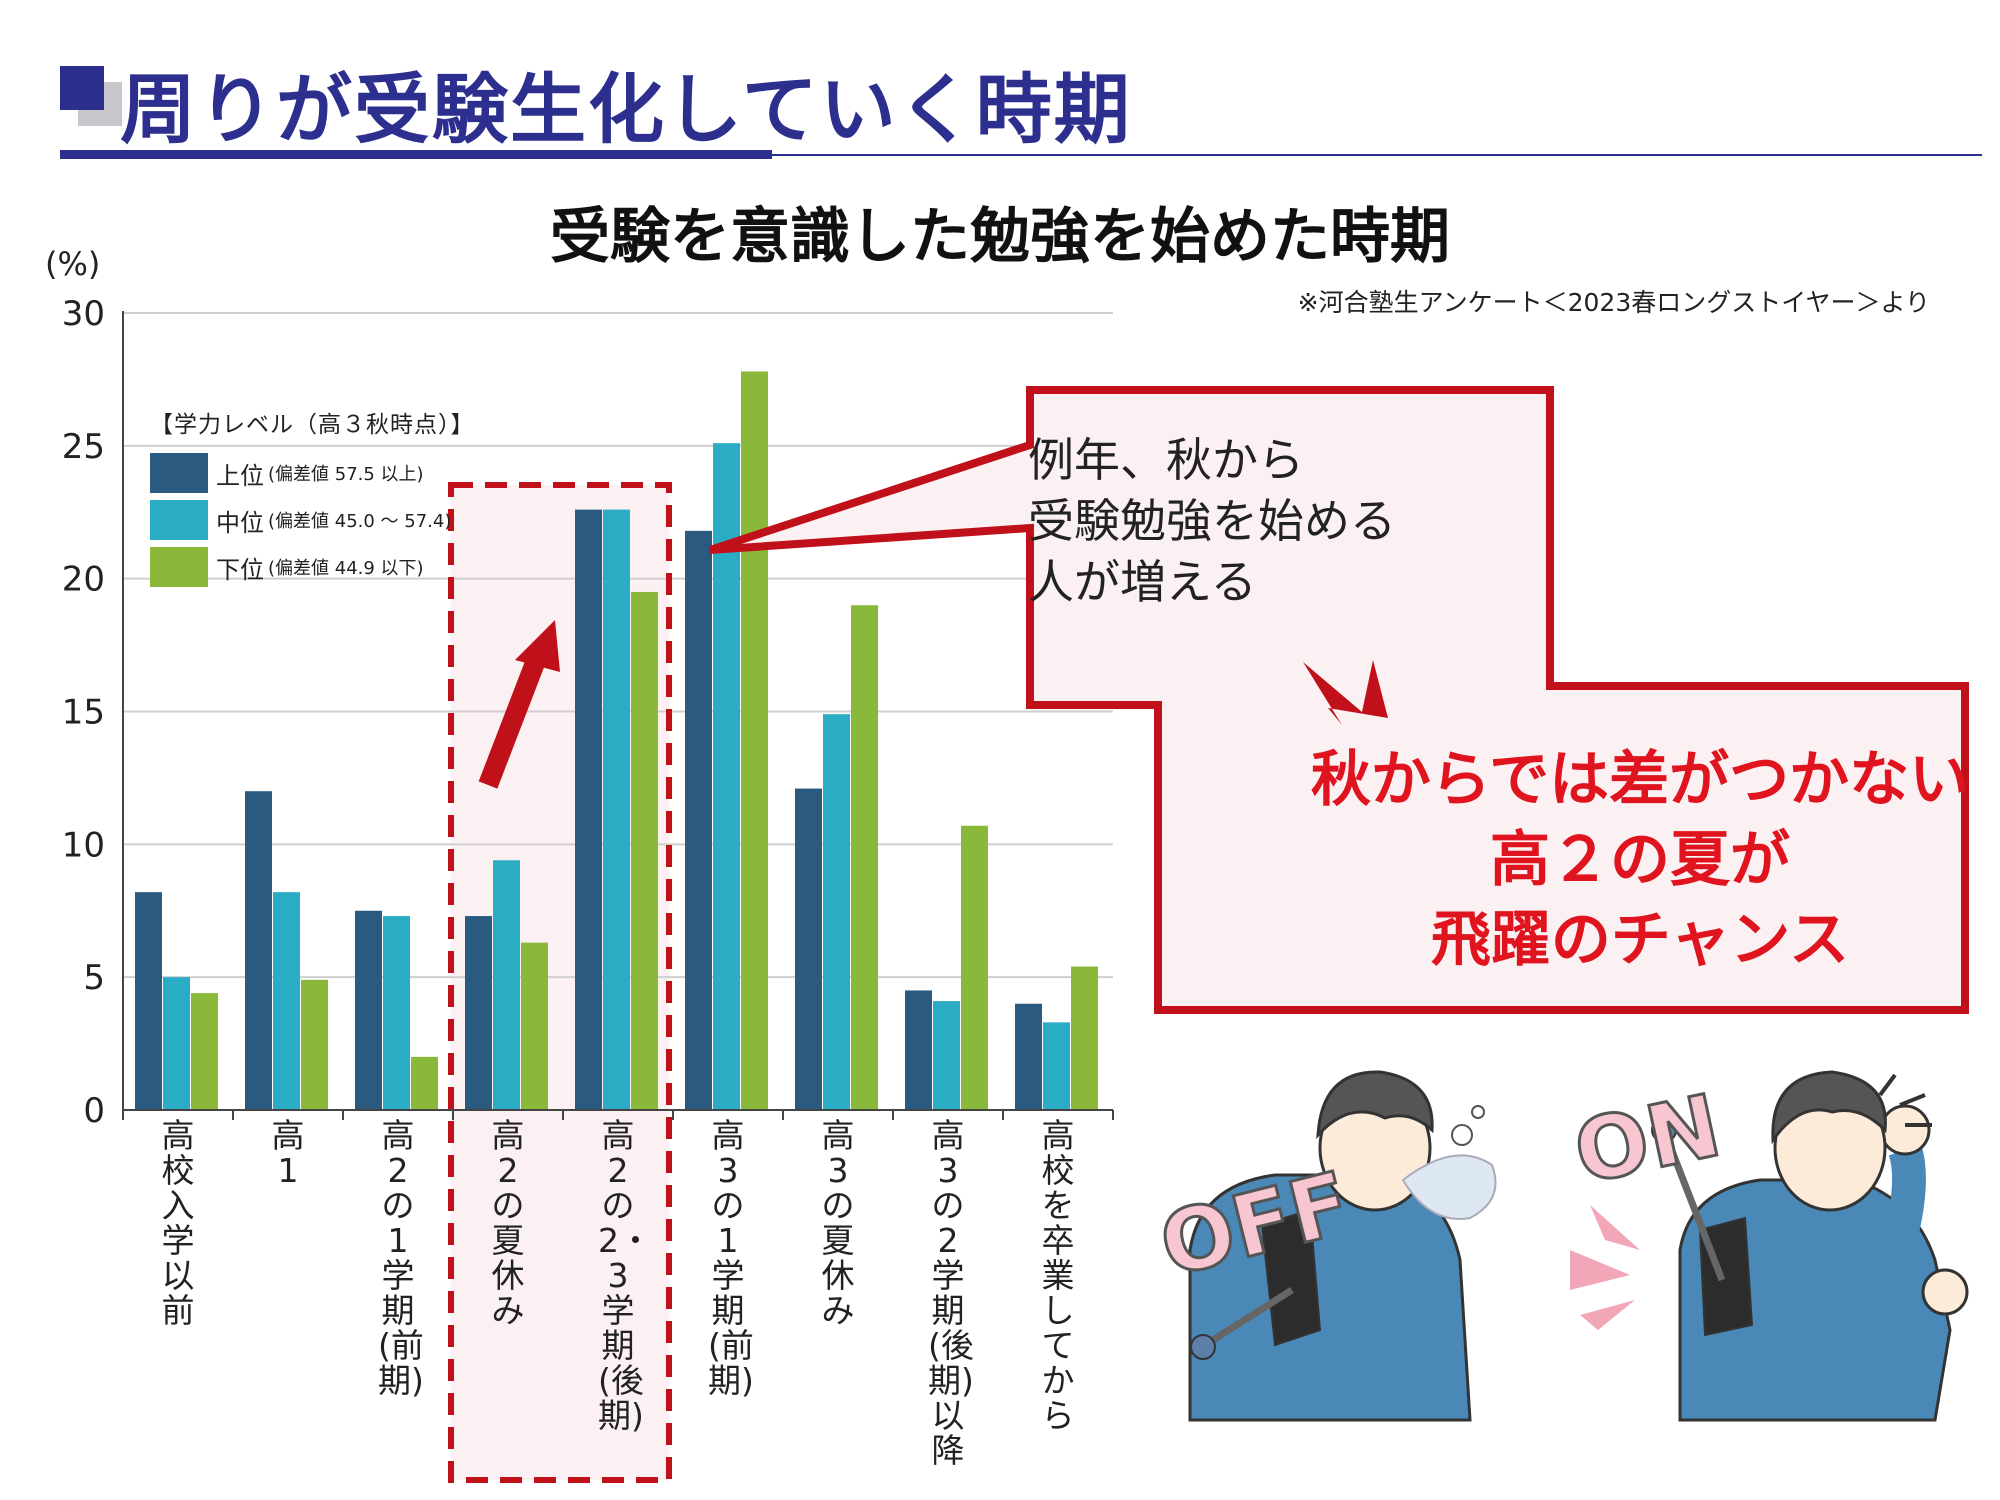  What do you see at coordinates (625, 1275) in the screenshot?
I see `x-tick-label: 高2の2・3学期(後期)` at bounding box center [625, 1275].